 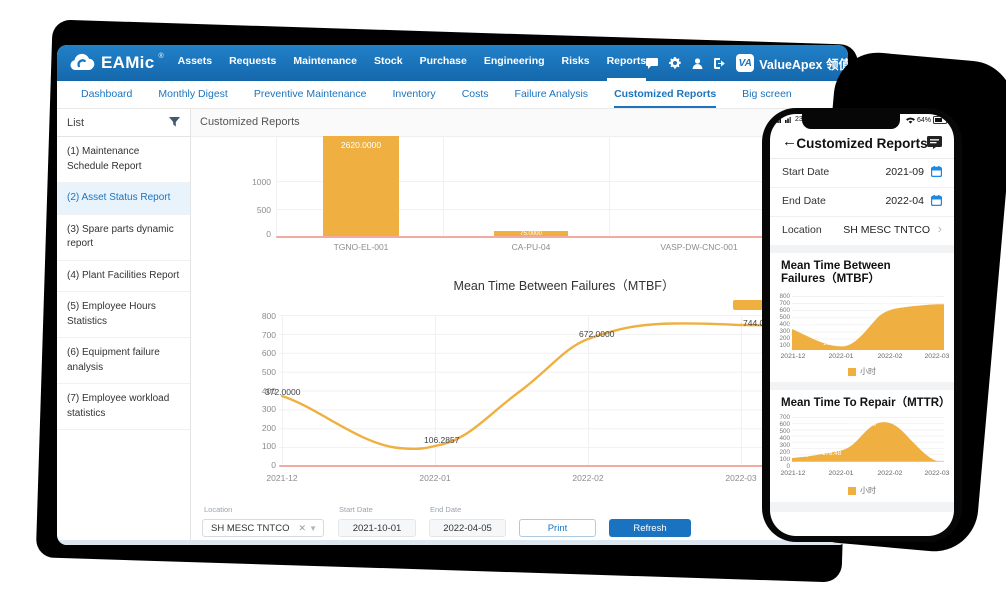 What do you see at coordinates (443, 61) in the screenshot?
I see `nav-item-purchase: Purchase` at bounding box center [443, 61].